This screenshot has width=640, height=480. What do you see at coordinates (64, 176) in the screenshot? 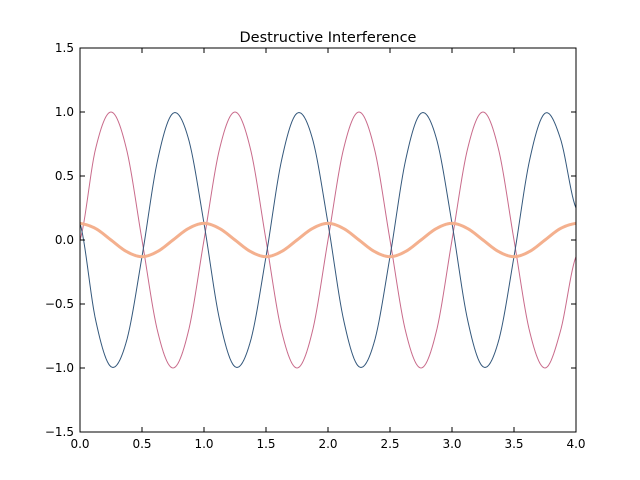
I see `y-tick-label: 0.5` at bounding box center [64, 176].